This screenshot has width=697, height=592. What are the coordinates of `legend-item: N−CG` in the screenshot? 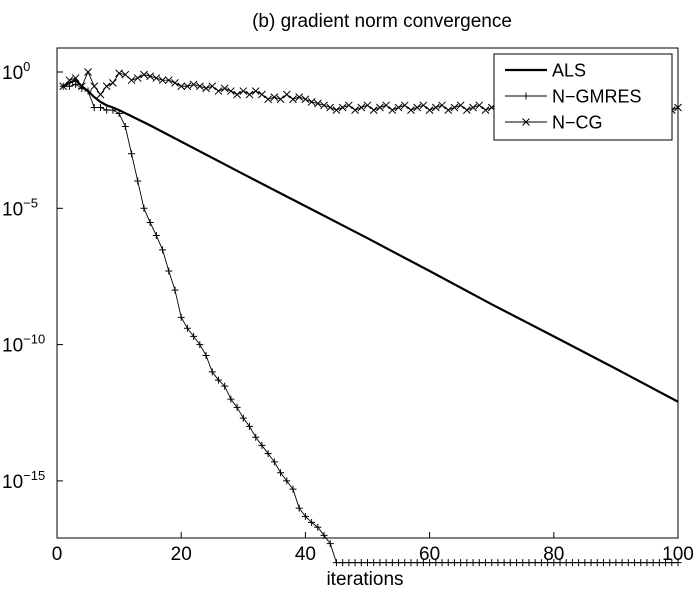 It's located at (554, 123).